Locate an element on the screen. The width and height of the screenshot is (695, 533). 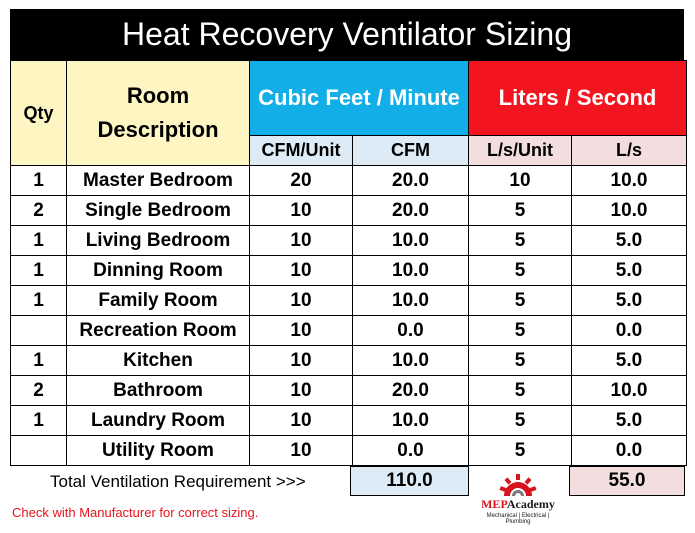
cell-ls-unit: 10 is located at coordinates (520, 180).